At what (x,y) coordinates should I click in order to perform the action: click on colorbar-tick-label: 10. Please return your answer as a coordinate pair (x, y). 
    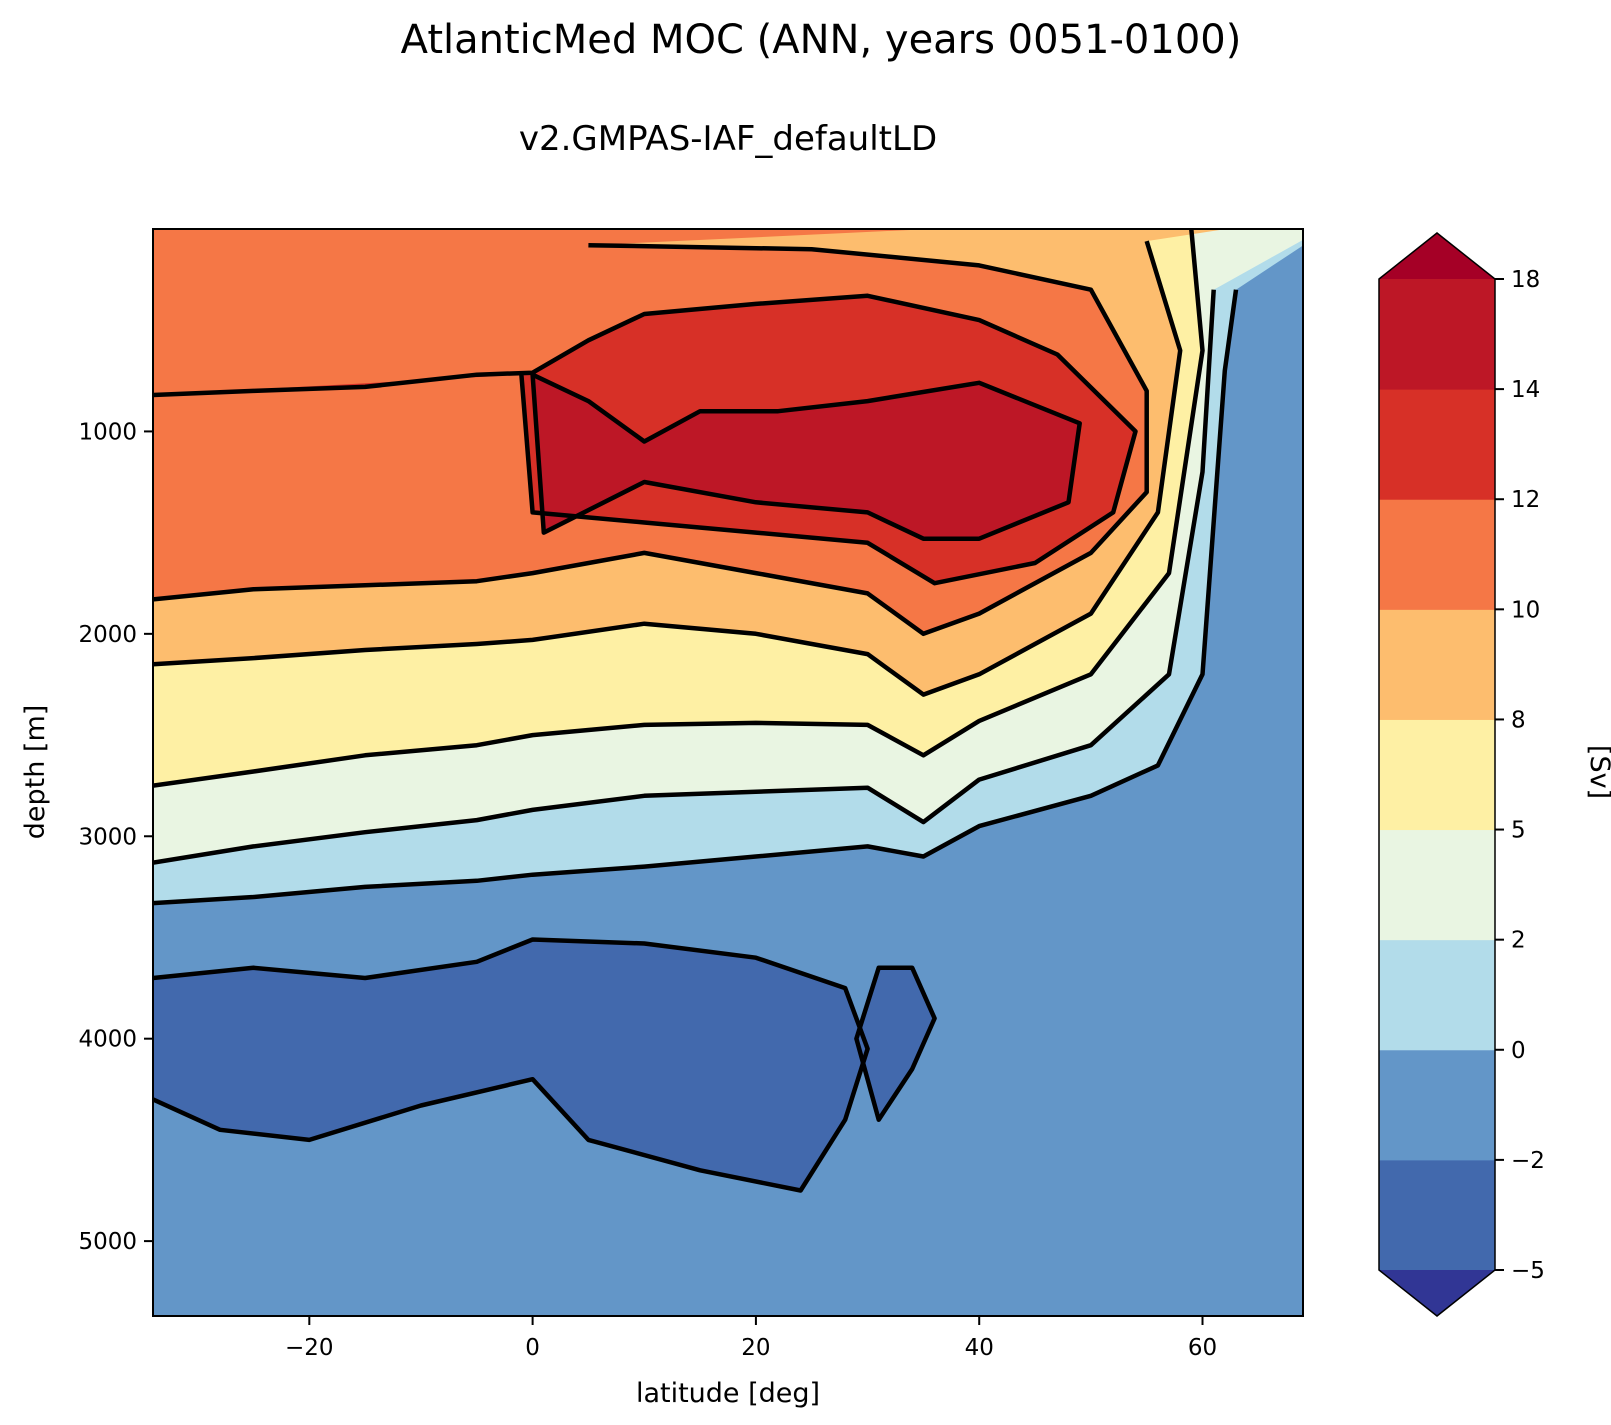
    Looking at the image, I should click on (1525, 610).